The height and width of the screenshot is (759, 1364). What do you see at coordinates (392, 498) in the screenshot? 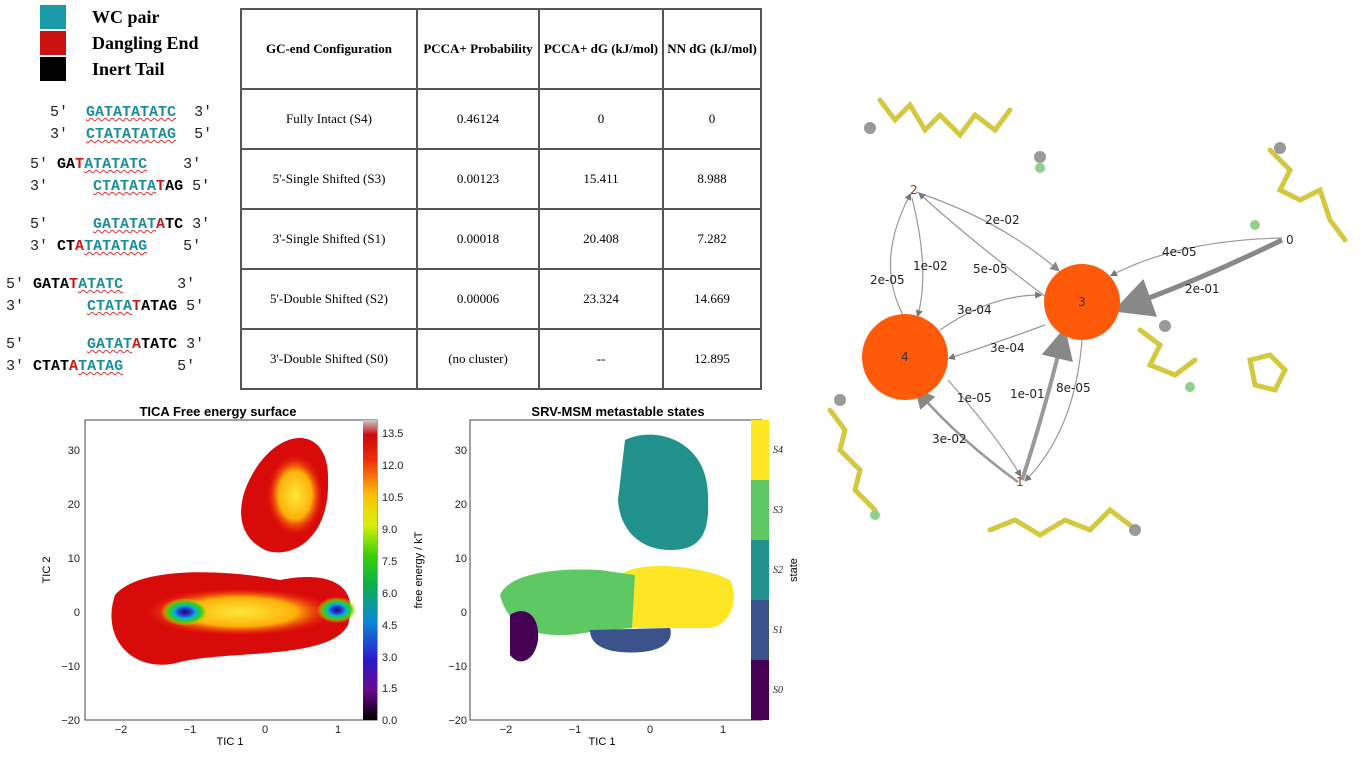
I see `cbar-tick: 10.5` at bounding box center [392, 498].